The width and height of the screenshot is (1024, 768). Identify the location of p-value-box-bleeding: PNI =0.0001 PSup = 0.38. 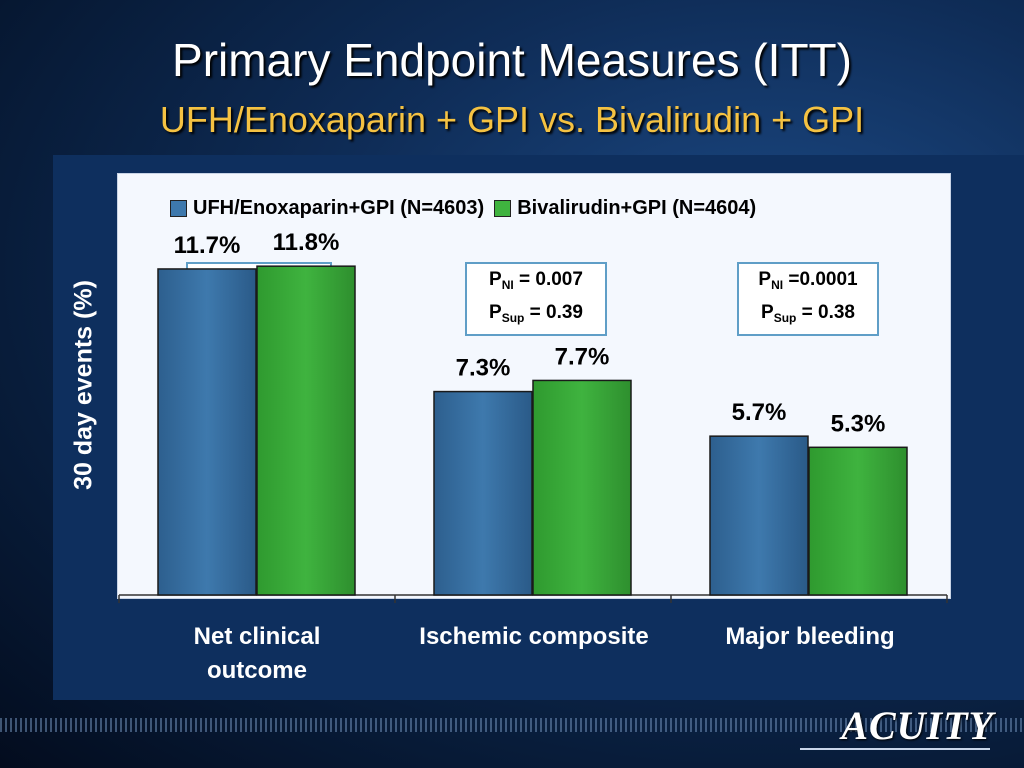
(808, 299).